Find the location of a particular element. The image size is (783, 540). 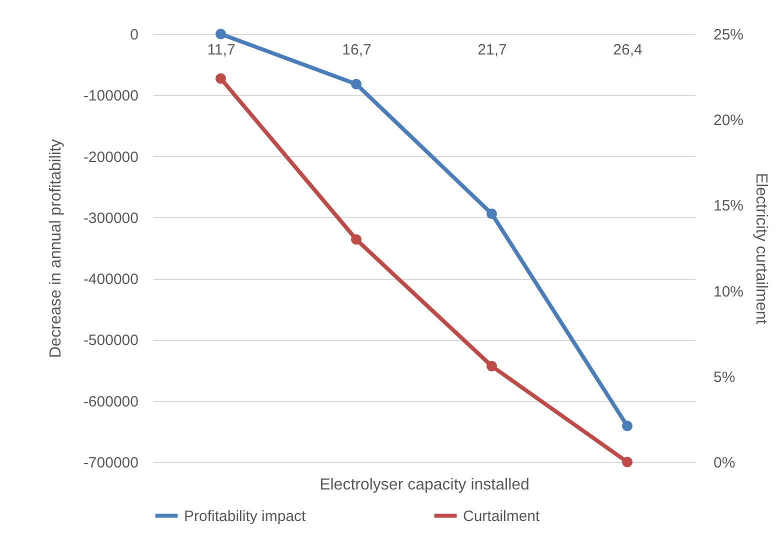

legend-label: Curtailment is located at coordinates (502, 516).